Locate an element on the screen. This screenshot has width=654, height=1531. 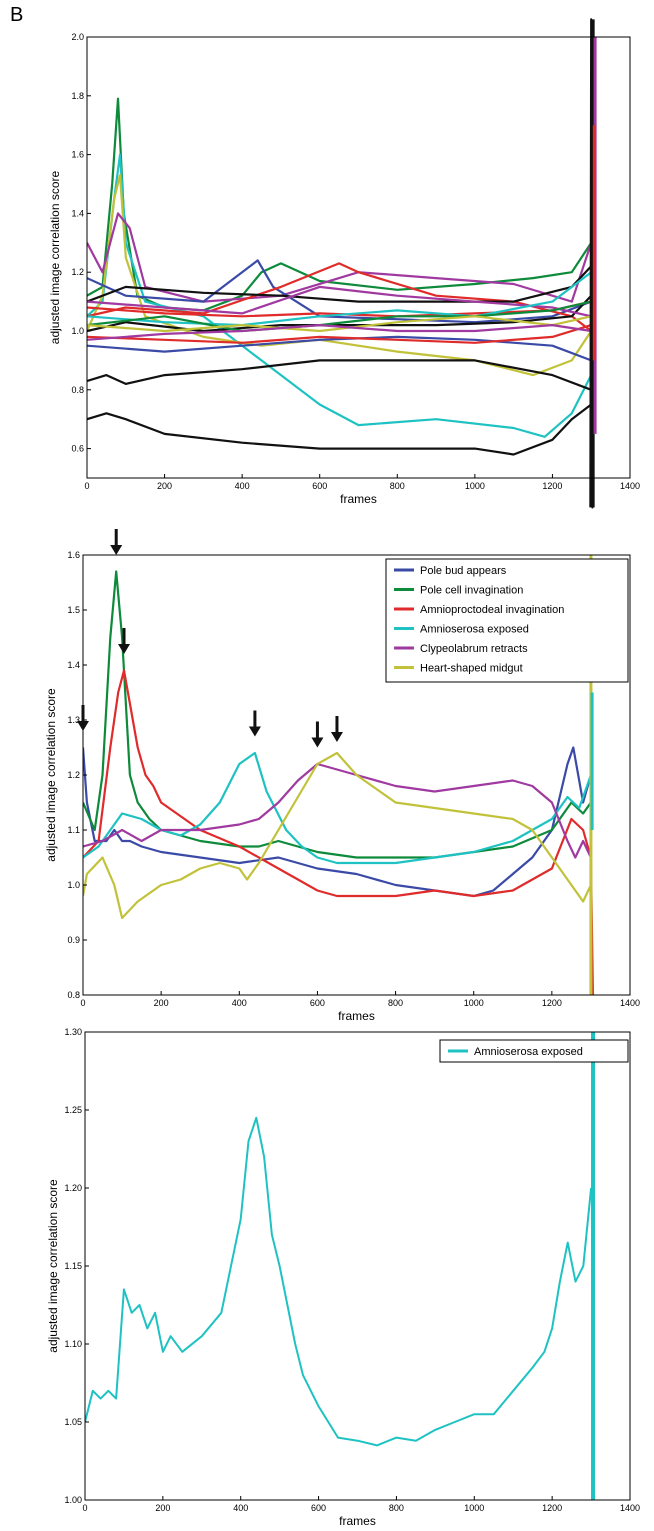
y-tick-label: 2.0 is located at coordinates (77, 37).